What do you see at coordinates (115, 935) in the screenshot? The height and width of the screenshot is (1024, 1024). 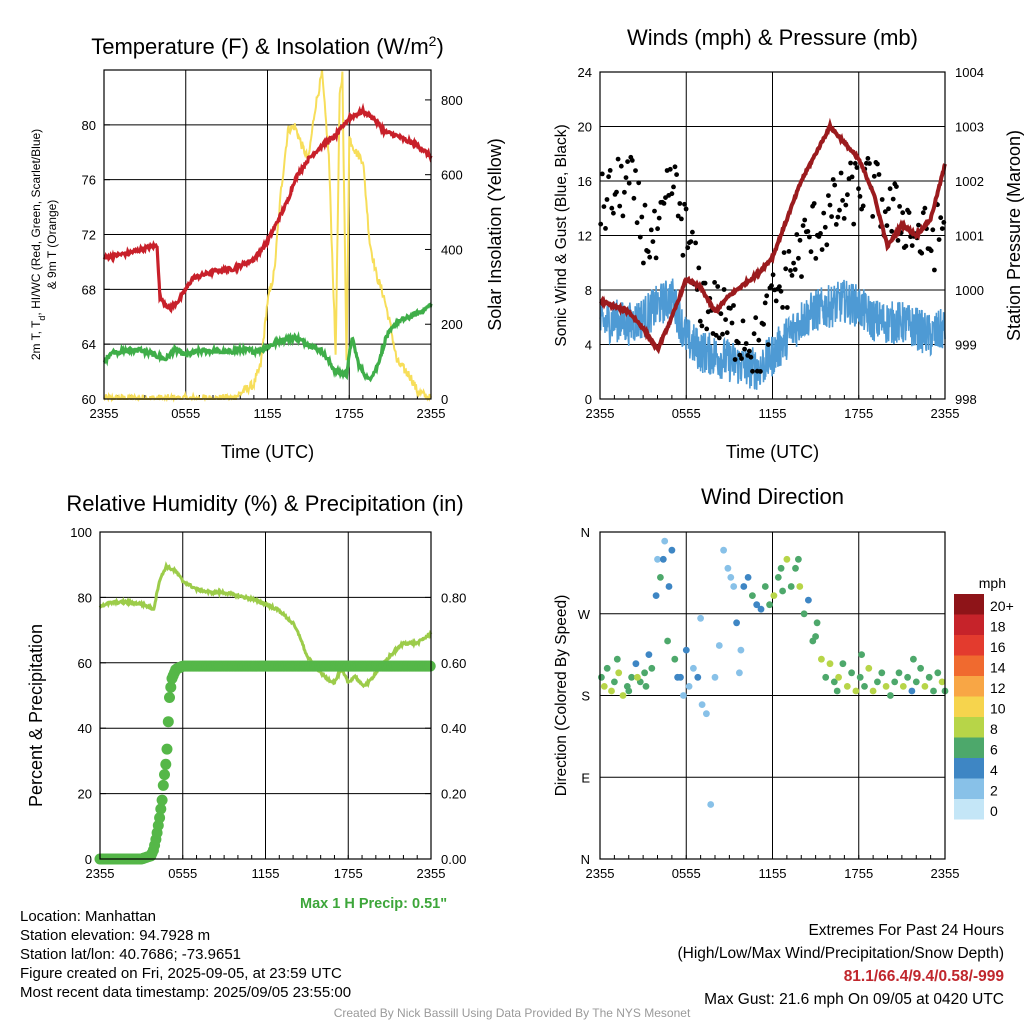 I see `info-elevation: Station elevation: 94.7928 m` at bounding box center [115, 935].